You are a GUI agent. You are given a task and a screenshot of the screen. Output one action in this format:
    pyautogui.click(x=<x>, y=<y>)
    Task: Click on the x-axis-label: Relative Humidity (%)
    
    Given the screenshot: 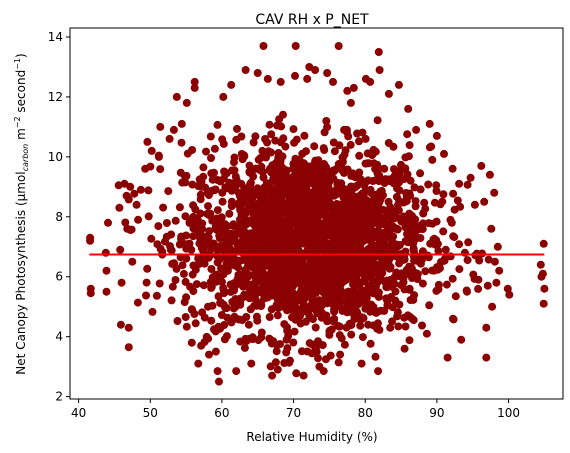 What is the action you would take?
    pyautogui.click(x=311, y=437)
    